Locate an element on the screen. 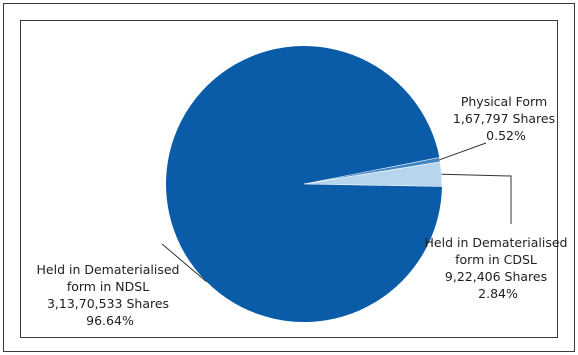 The width and height of the screenshot is (578, 355). leader-line-ndsl is located at coordinates (184, 262).